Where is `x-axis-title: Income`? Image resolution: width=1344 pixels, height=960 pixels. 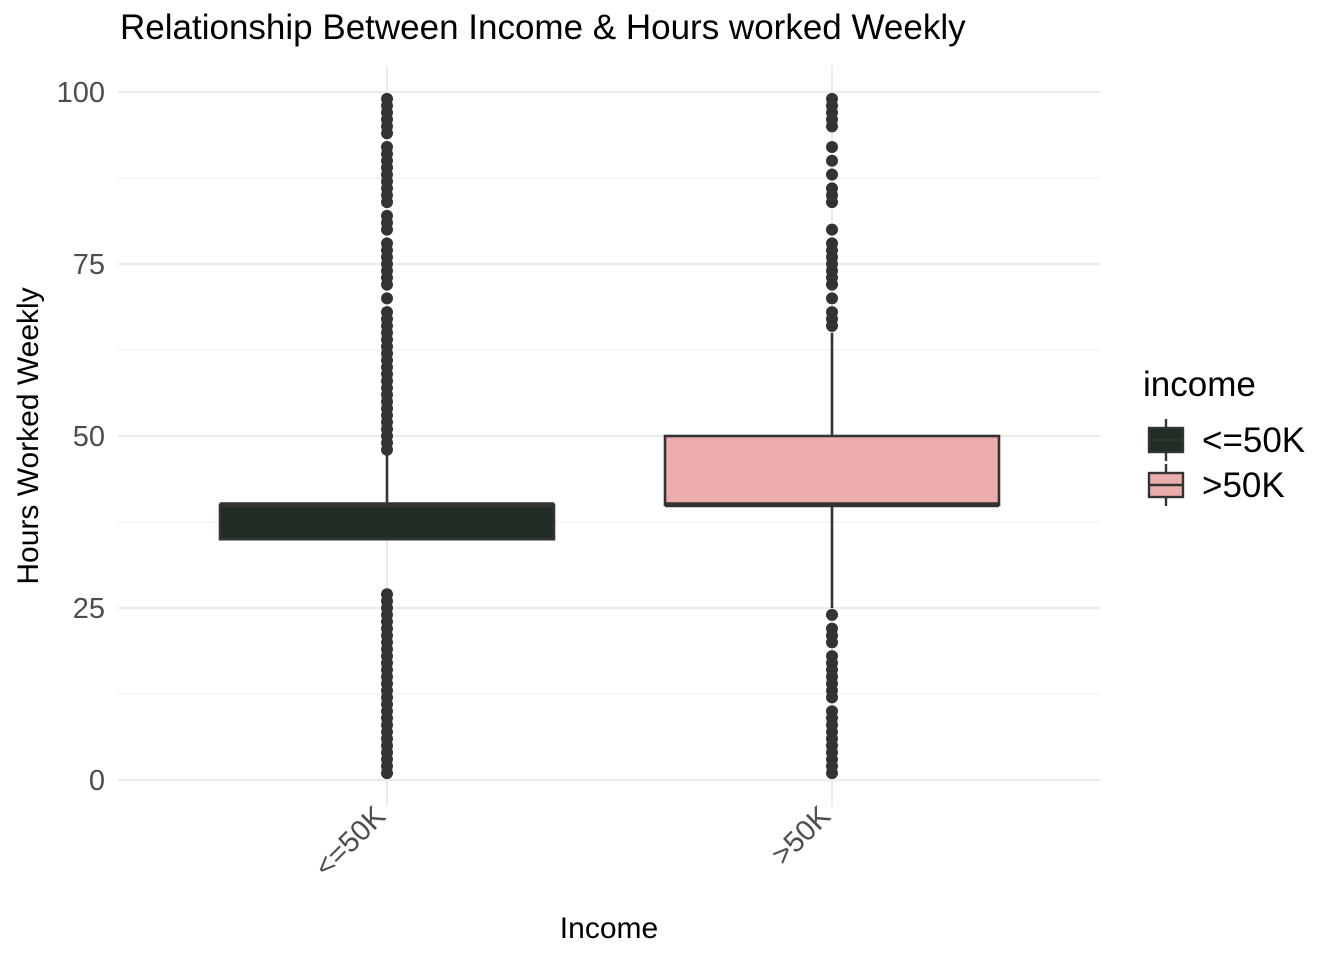
x-axis-title: Income is located at coordinates (609, 928).